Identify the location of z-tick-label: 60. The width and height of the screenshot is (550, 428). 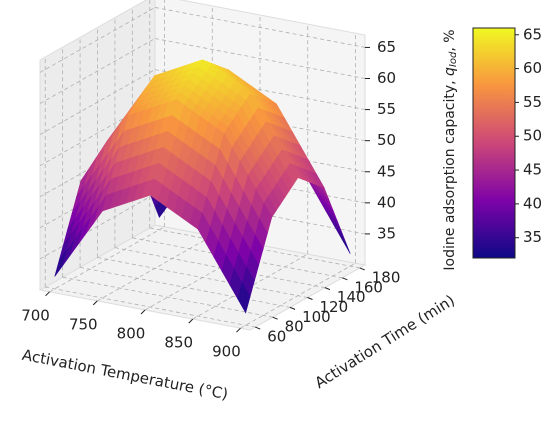
(386, 78).